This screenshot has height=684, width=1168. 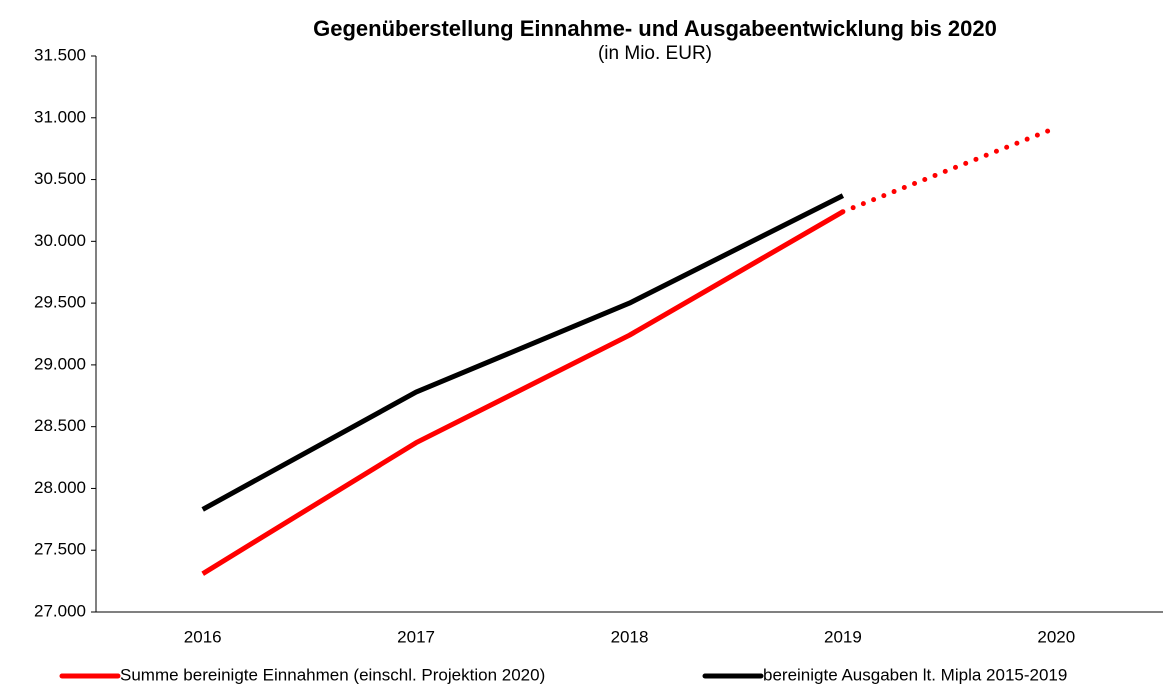 I want to click on y-tick-label: 31.000, so click(x=60, y=116).